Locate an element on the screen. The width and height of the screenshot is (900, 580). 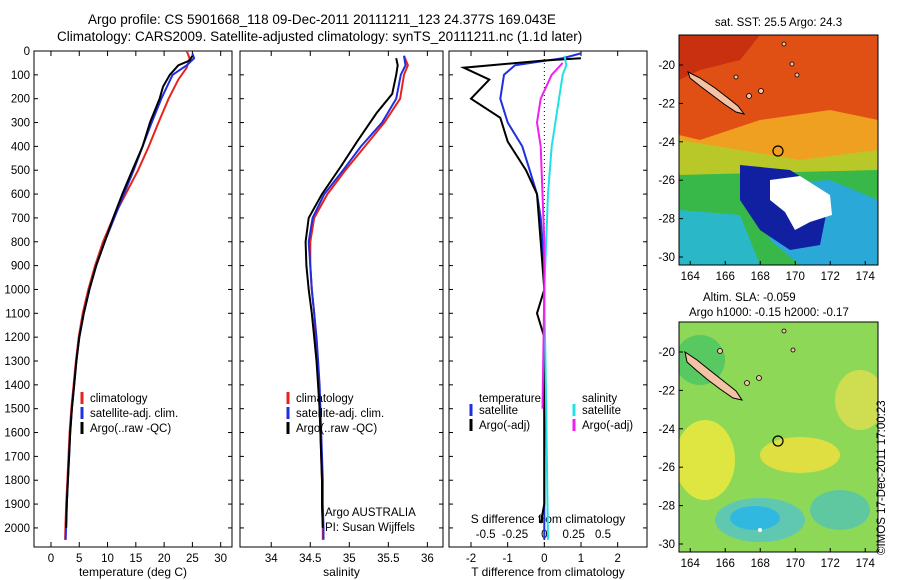
x-tick-label: 20 is located at coordinates (164, 559).